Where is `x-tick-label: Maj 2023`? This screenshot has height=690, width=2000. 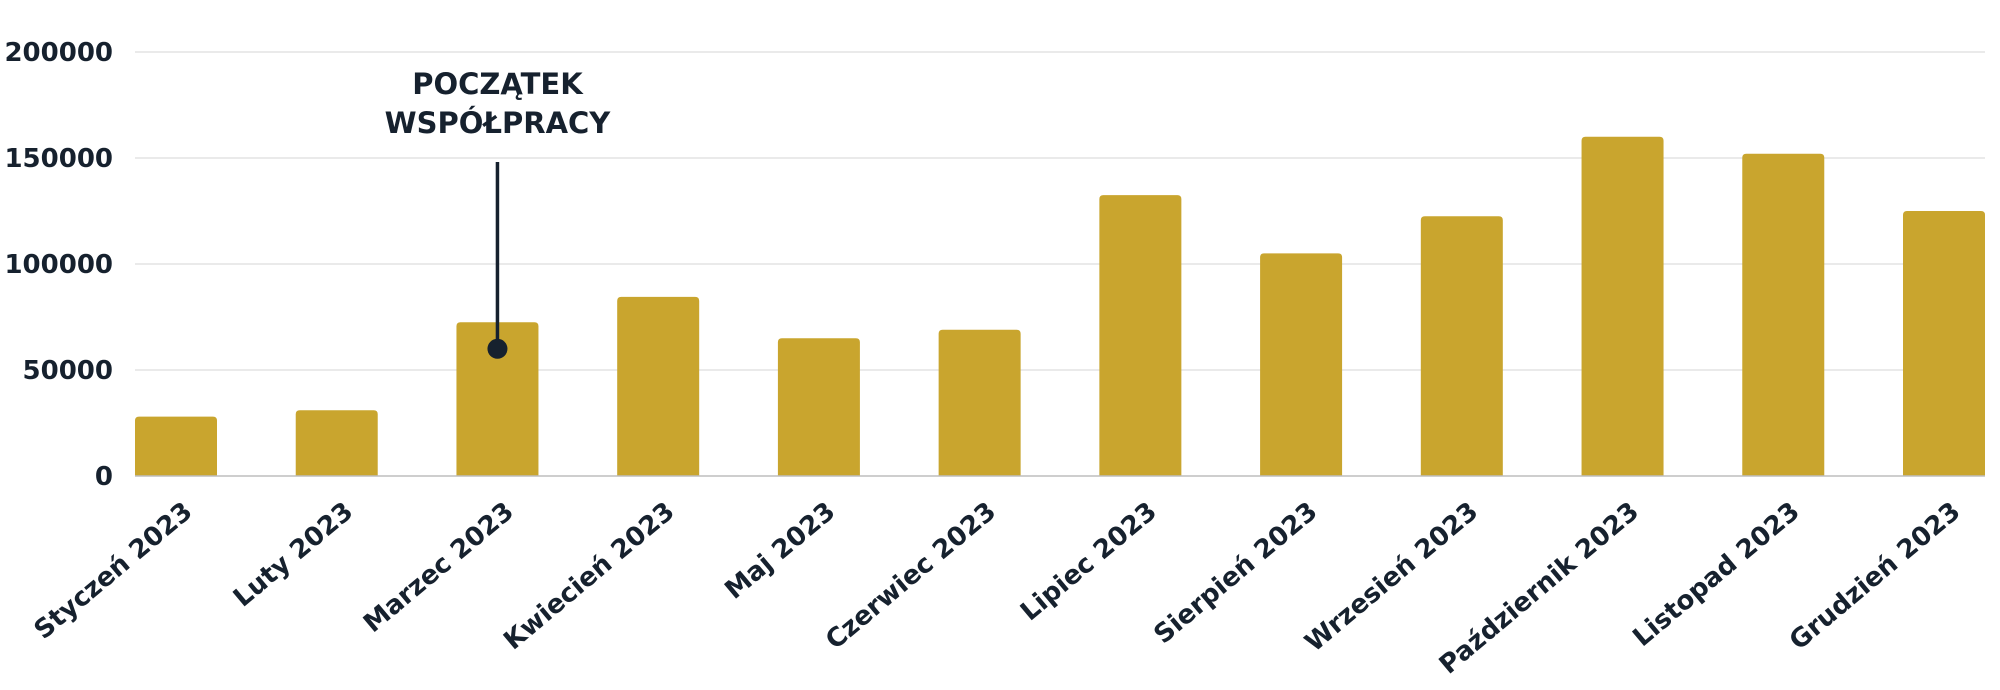 x-tick-label: Maj 2023 is located at coordinates (780, 550).